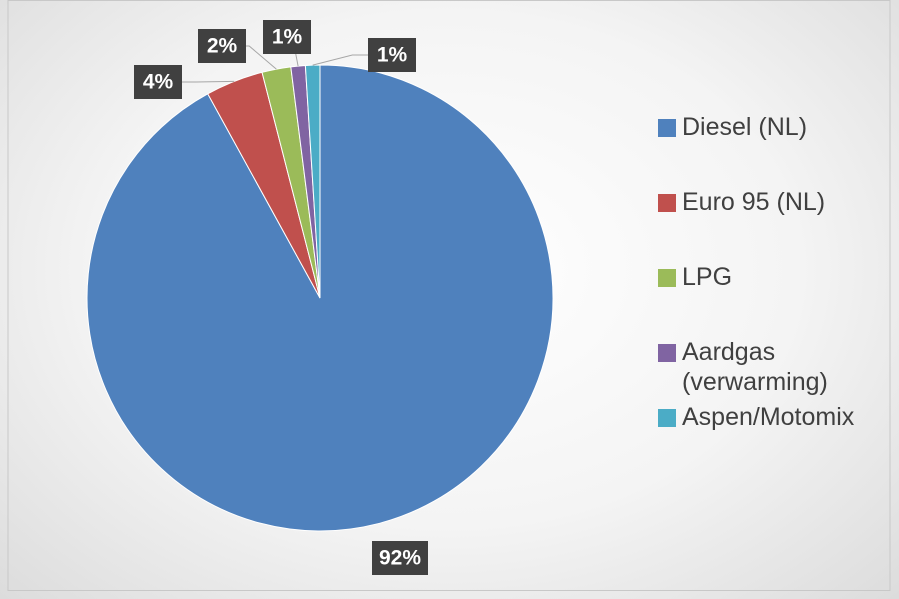  I want to click on data-label: 92%, so click(400, 558).